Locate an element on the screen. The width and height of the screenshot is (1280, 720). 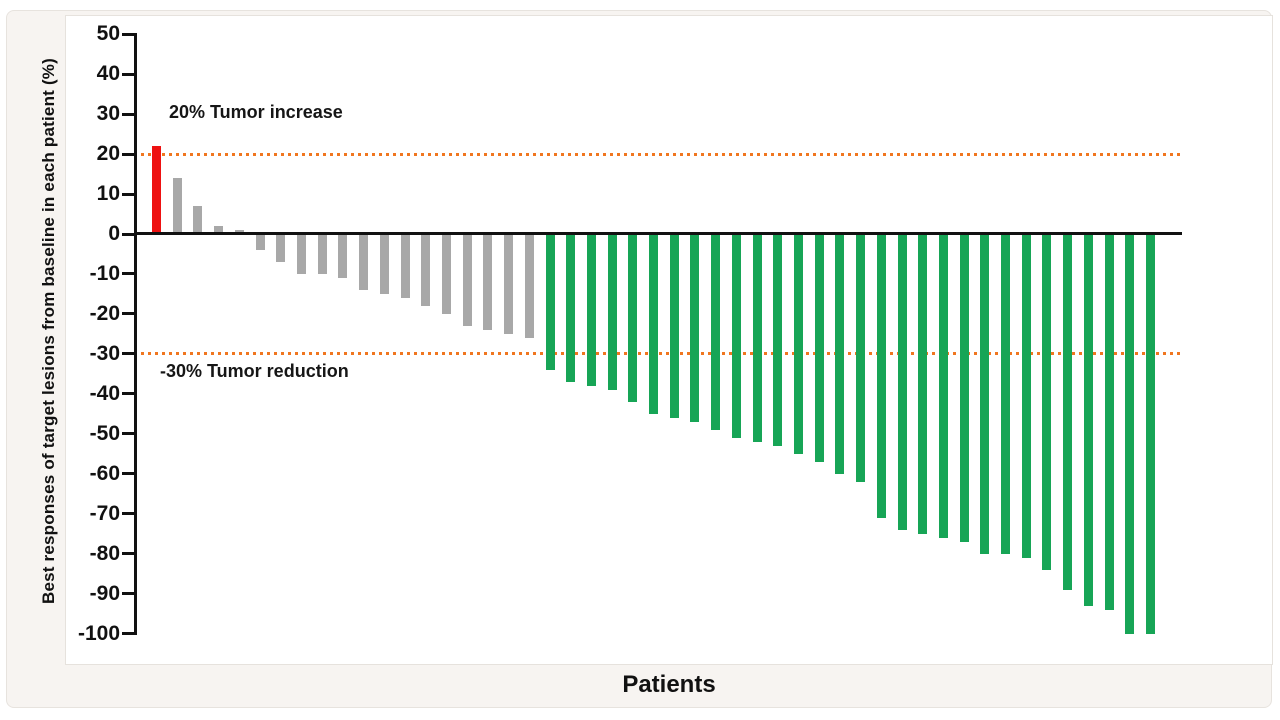
y-tick-label: 0 is located at coordinates (114, 233).